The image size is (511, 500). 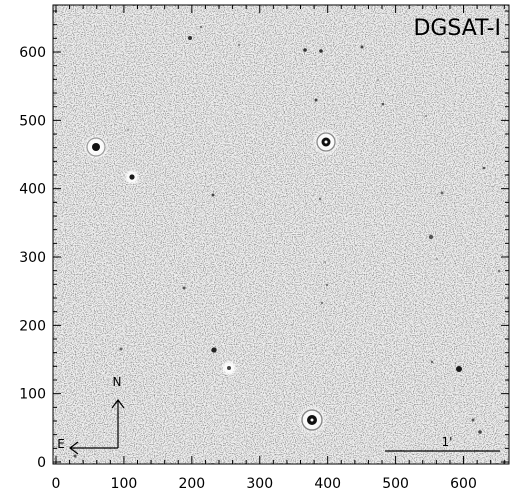 I want to click on x-tick-label: 300, so click(x=259, y=484).